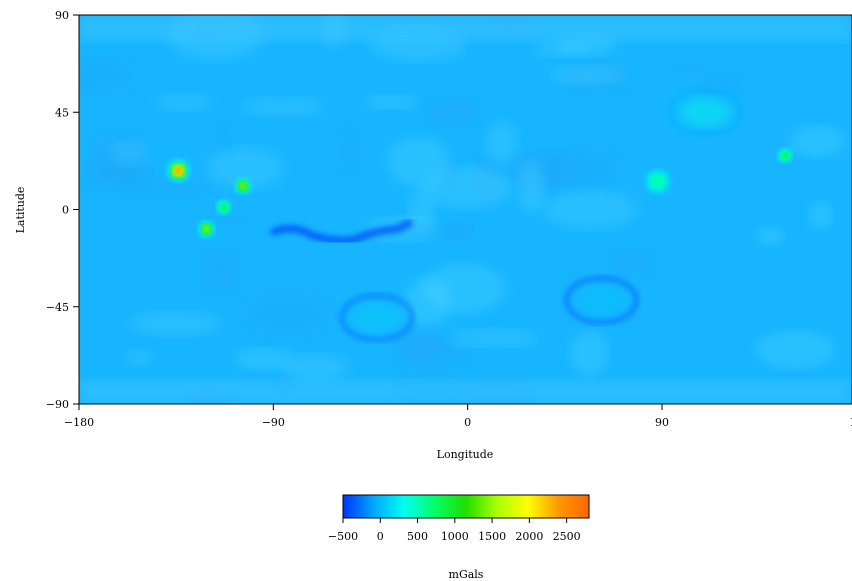  Describe the element at coordinates (466, 506) in the screenshot. I see `colorbar-gradient` at that location.